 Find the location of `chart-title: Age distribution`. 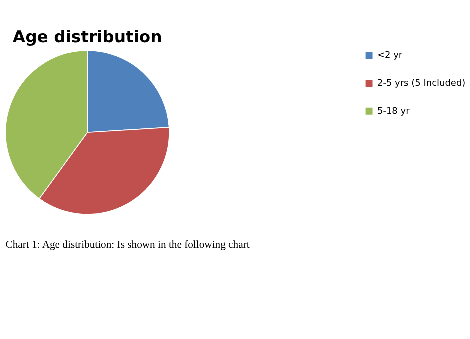

chart-title: Age distribution is located at coordinates (87, 37).